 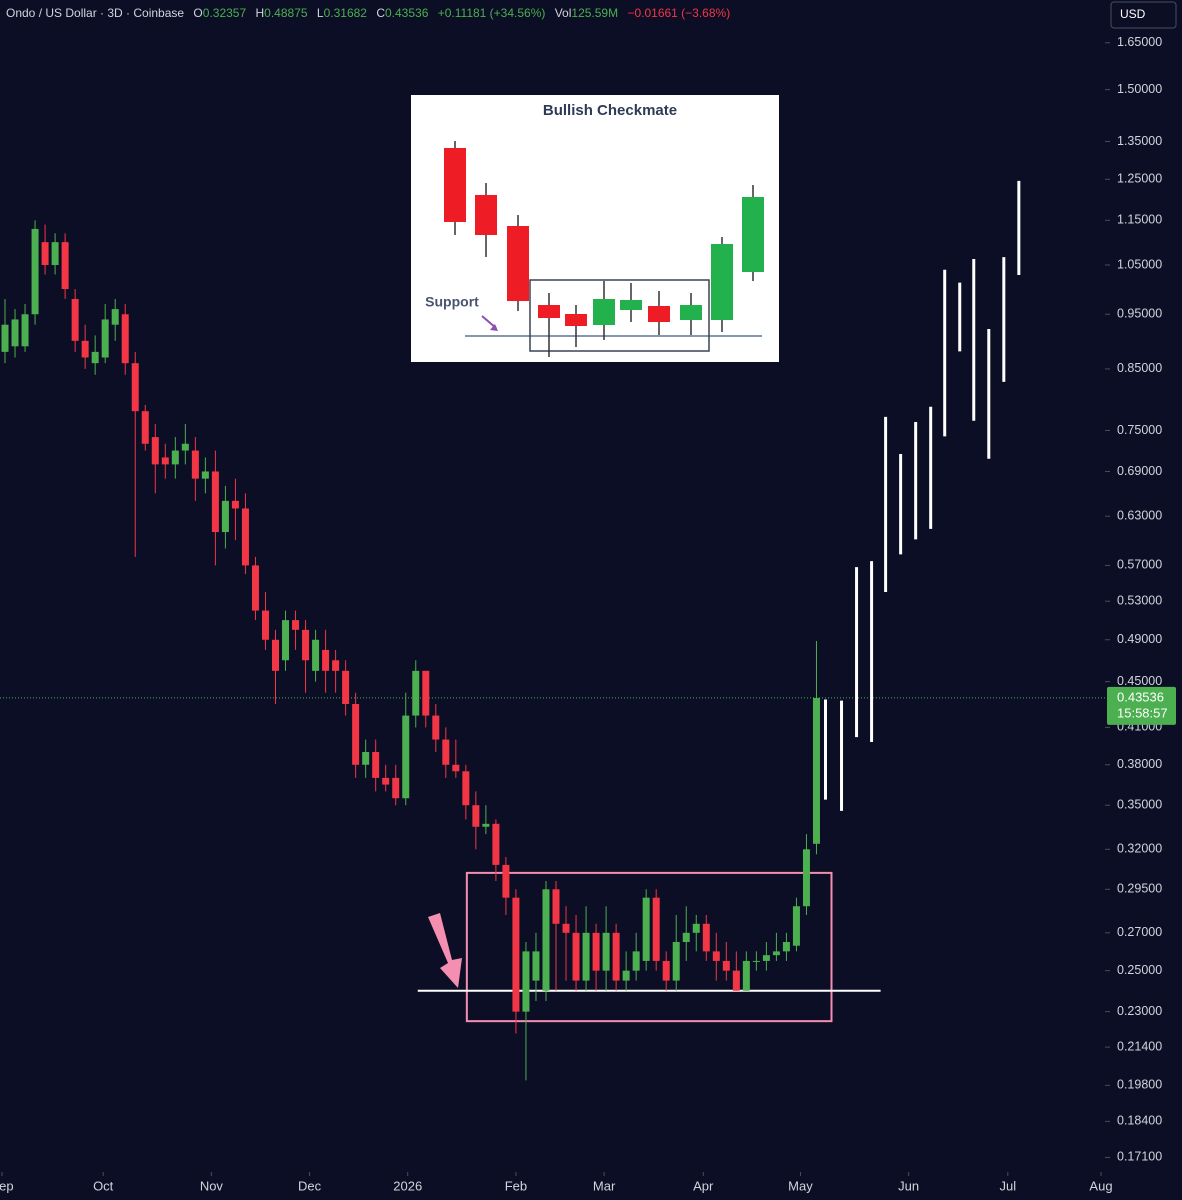 What do you see at coordinates (619, 315) in the screenshot?
I see `inset-range-box` at bounding box center [619, 315].